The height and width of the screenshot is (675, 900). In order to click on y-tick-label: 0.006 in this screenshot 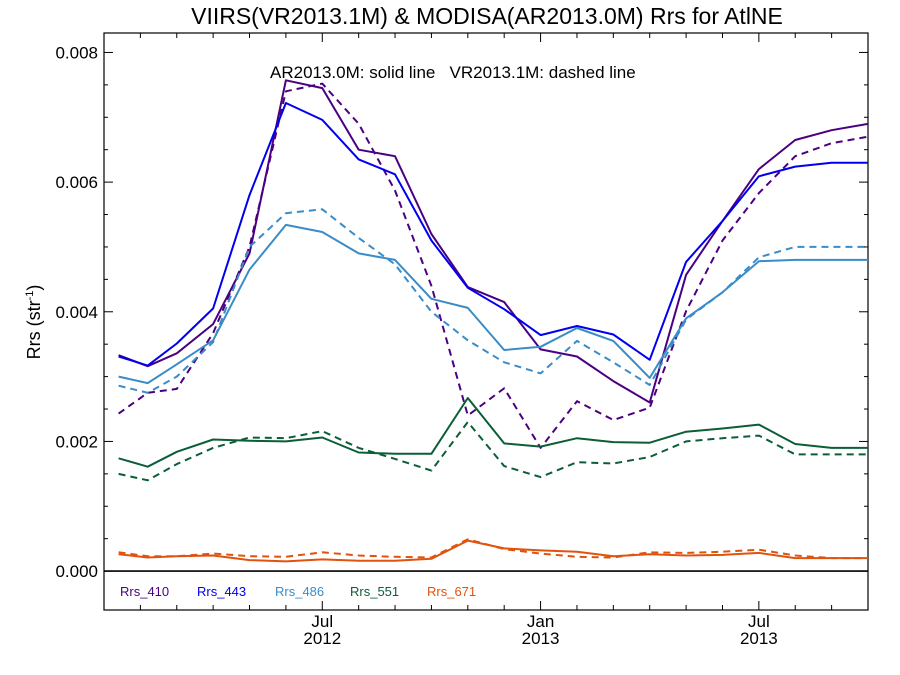, I will do `click(76, 182)`.